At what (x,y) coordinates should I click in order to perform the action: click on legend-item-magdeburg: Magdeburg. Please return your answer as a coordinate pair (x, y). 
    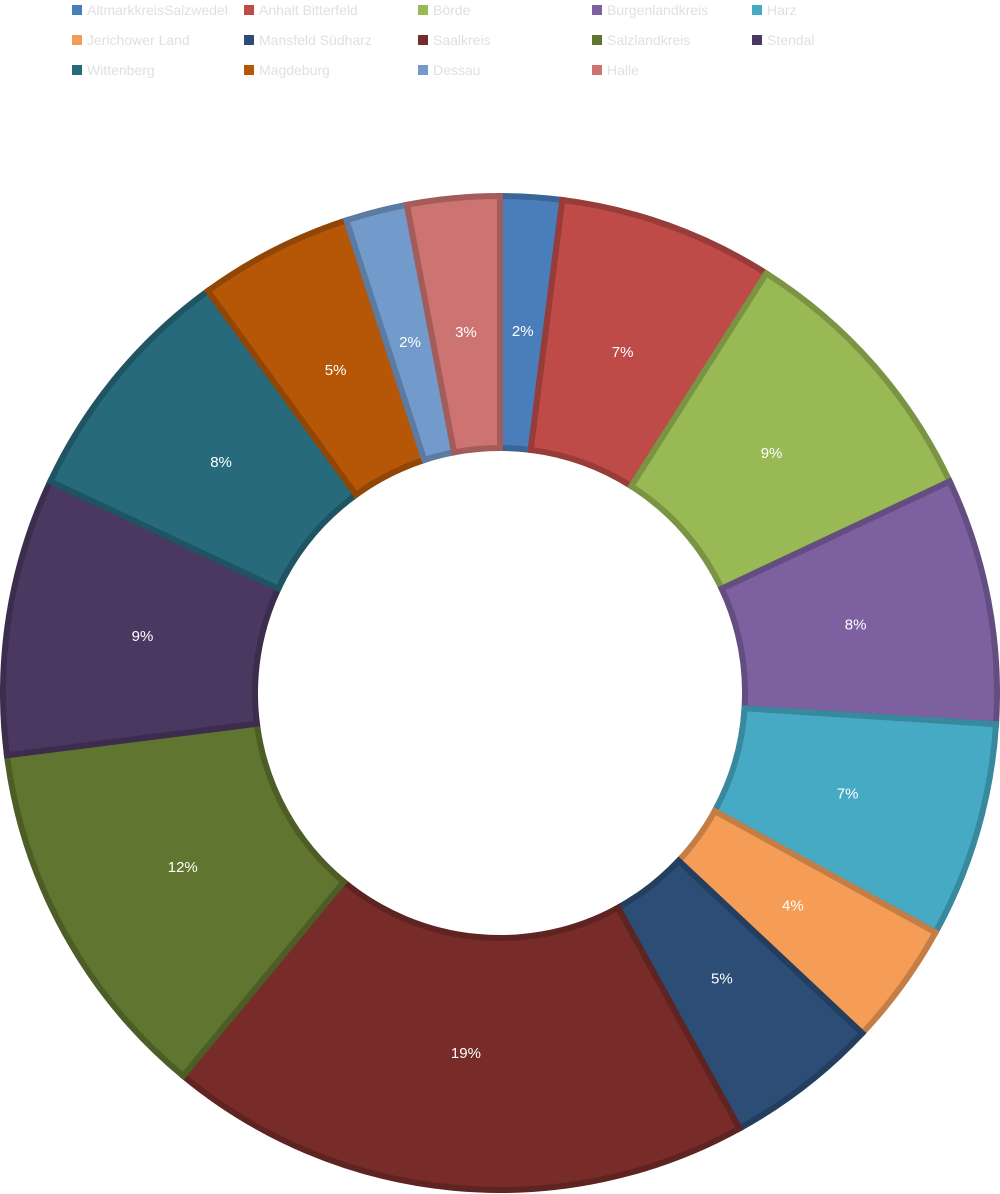
    Looking at the image, I should click on (287, 70).